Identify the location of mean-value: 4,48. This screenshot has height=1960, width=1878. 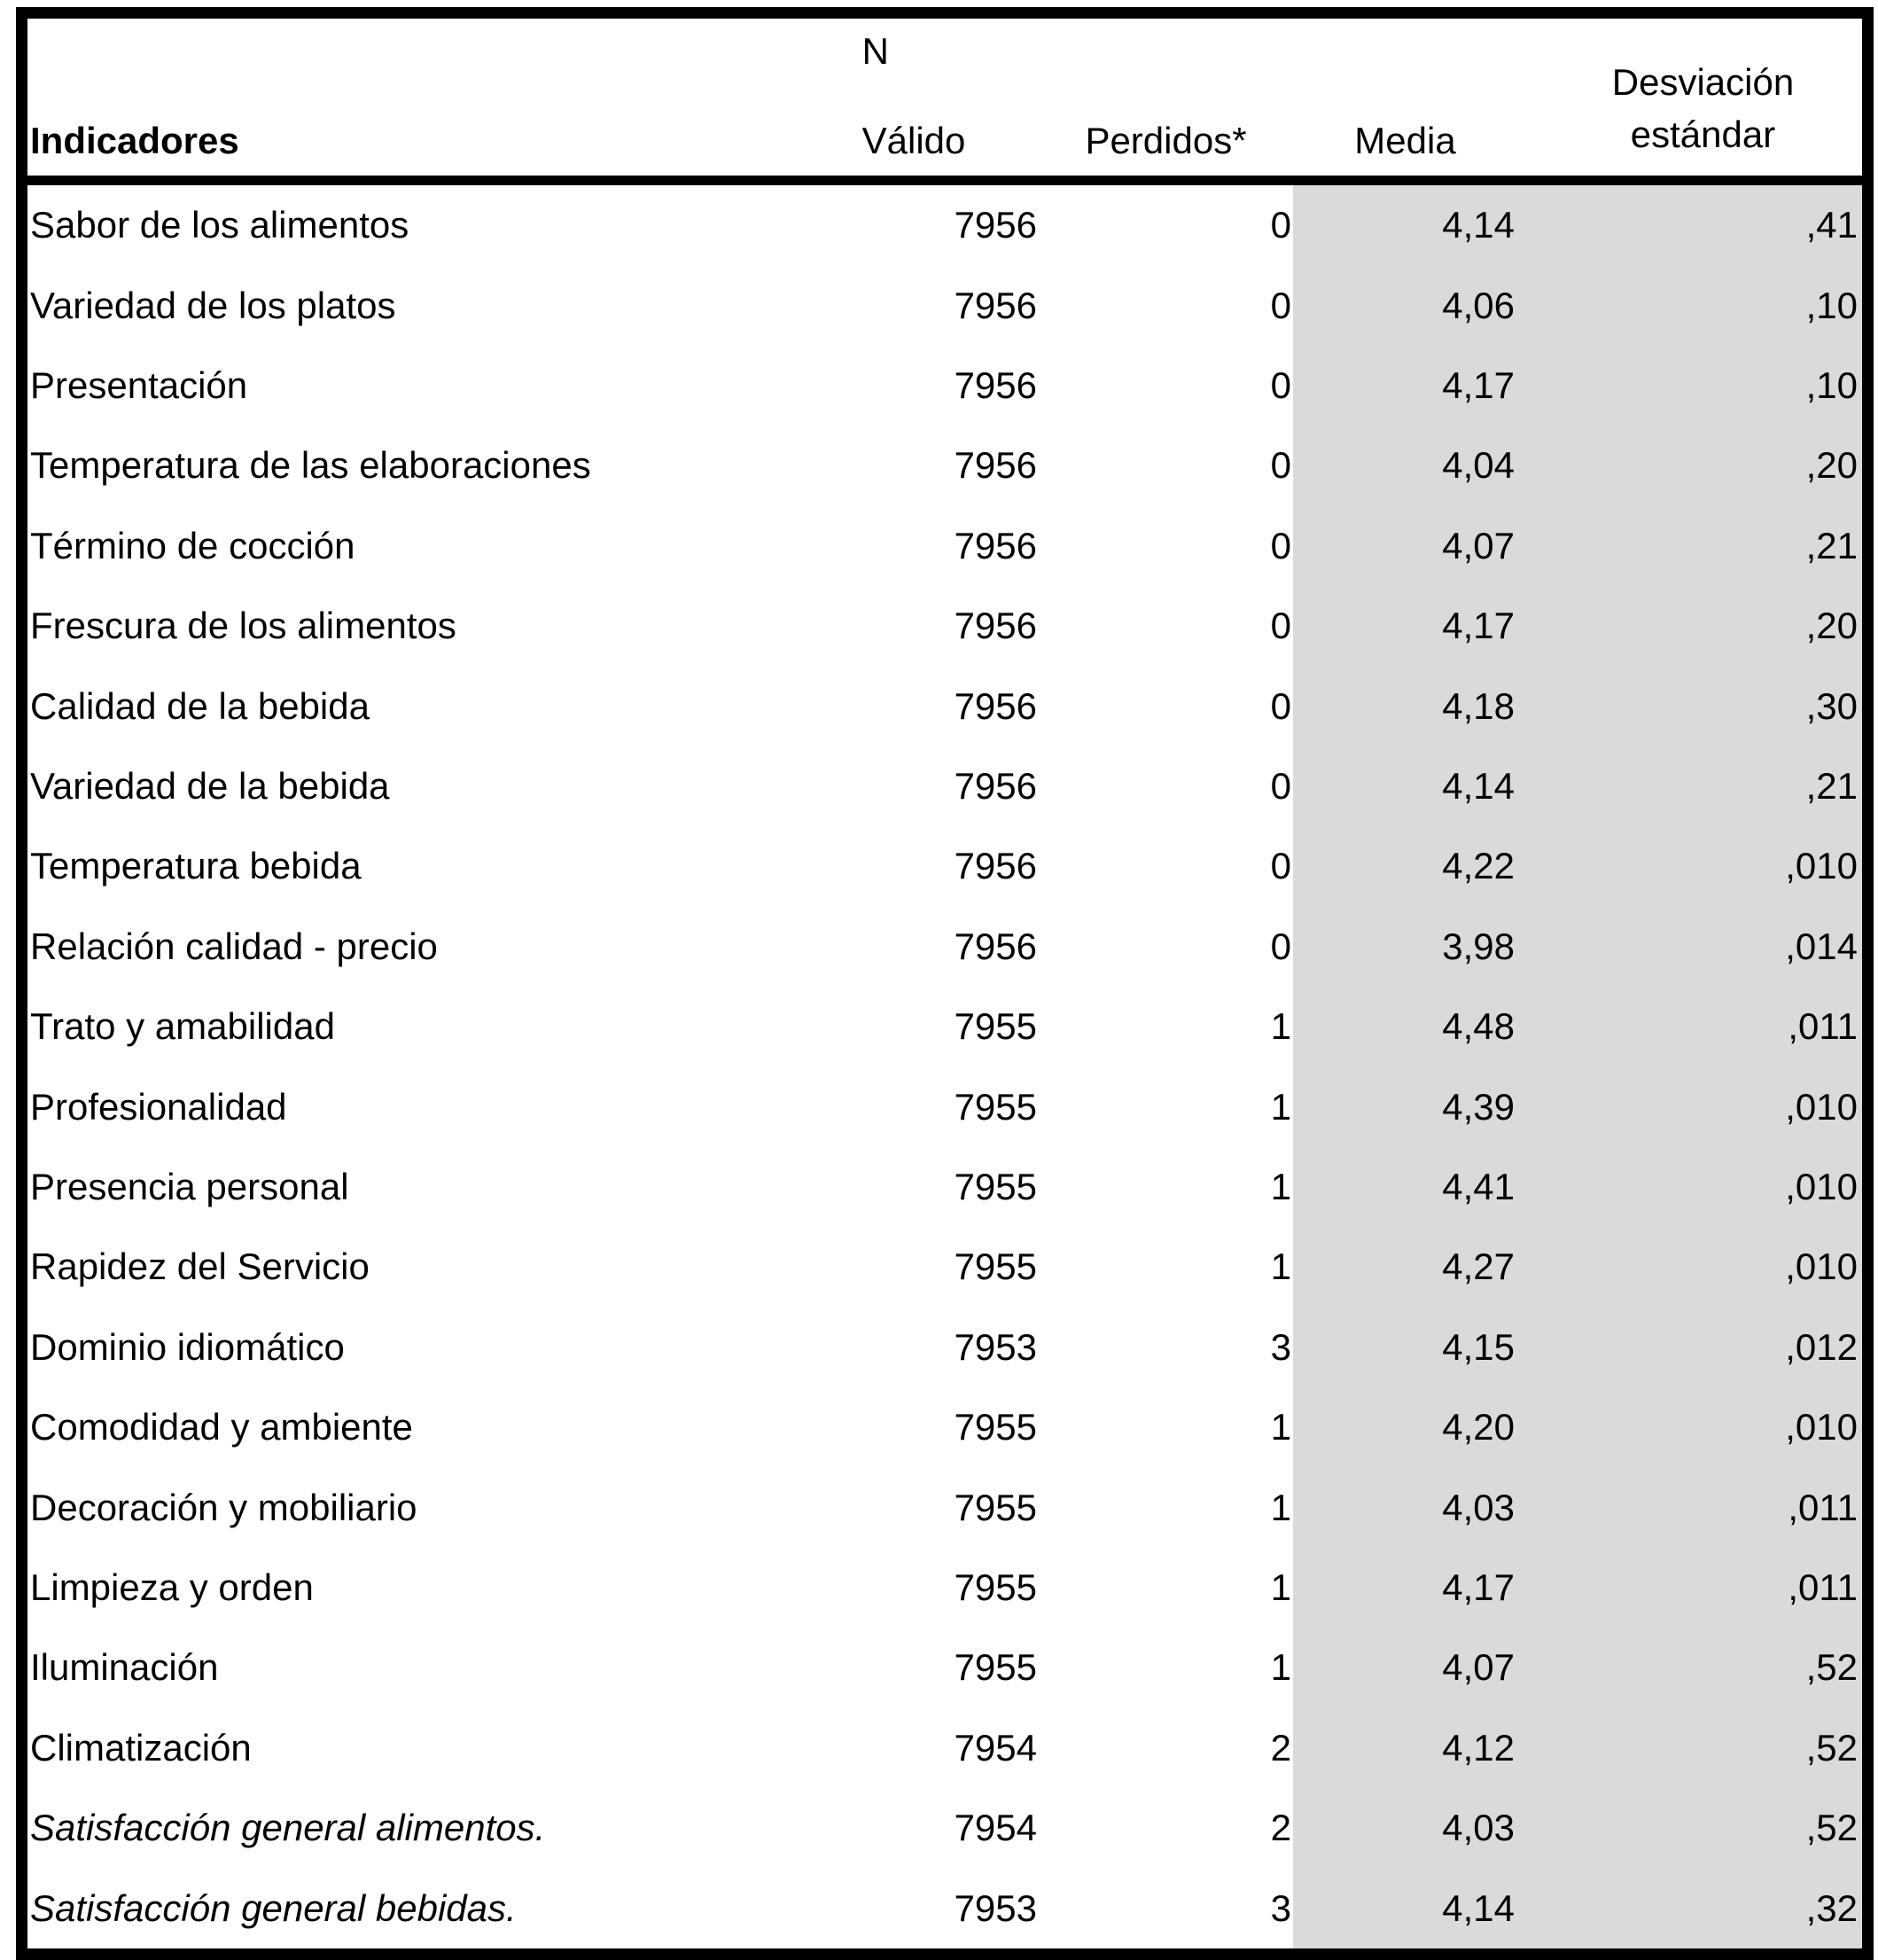
(1478, 1026).